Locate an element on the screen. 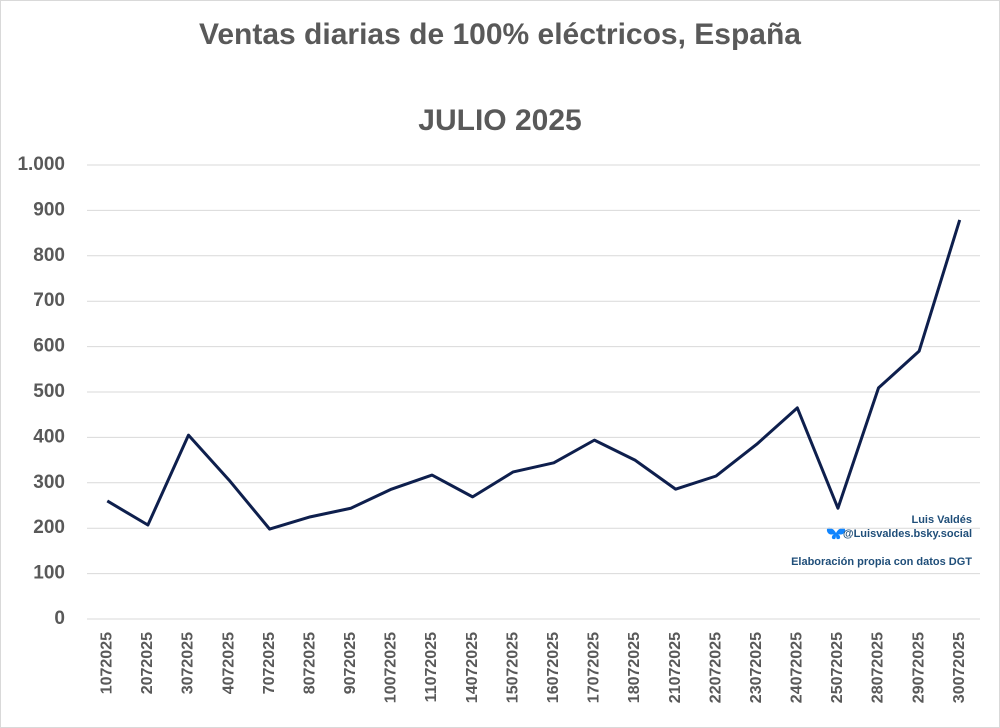 Image resolution: width=1000 pixels, height=728 pixels. y-tick-label: 600 is located at coordinates (49, 346).